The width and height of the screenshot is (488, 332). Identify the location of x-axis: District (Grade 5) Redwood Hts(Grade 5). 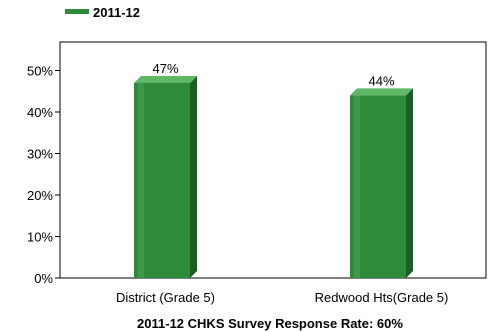
(282, 297).